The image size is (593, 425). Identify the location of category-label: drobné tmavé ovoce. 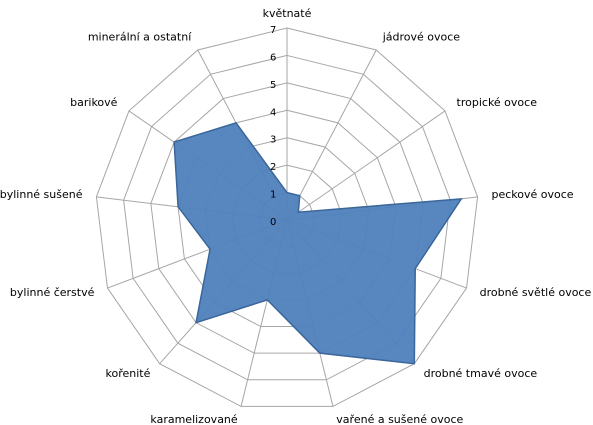
(481, 373).